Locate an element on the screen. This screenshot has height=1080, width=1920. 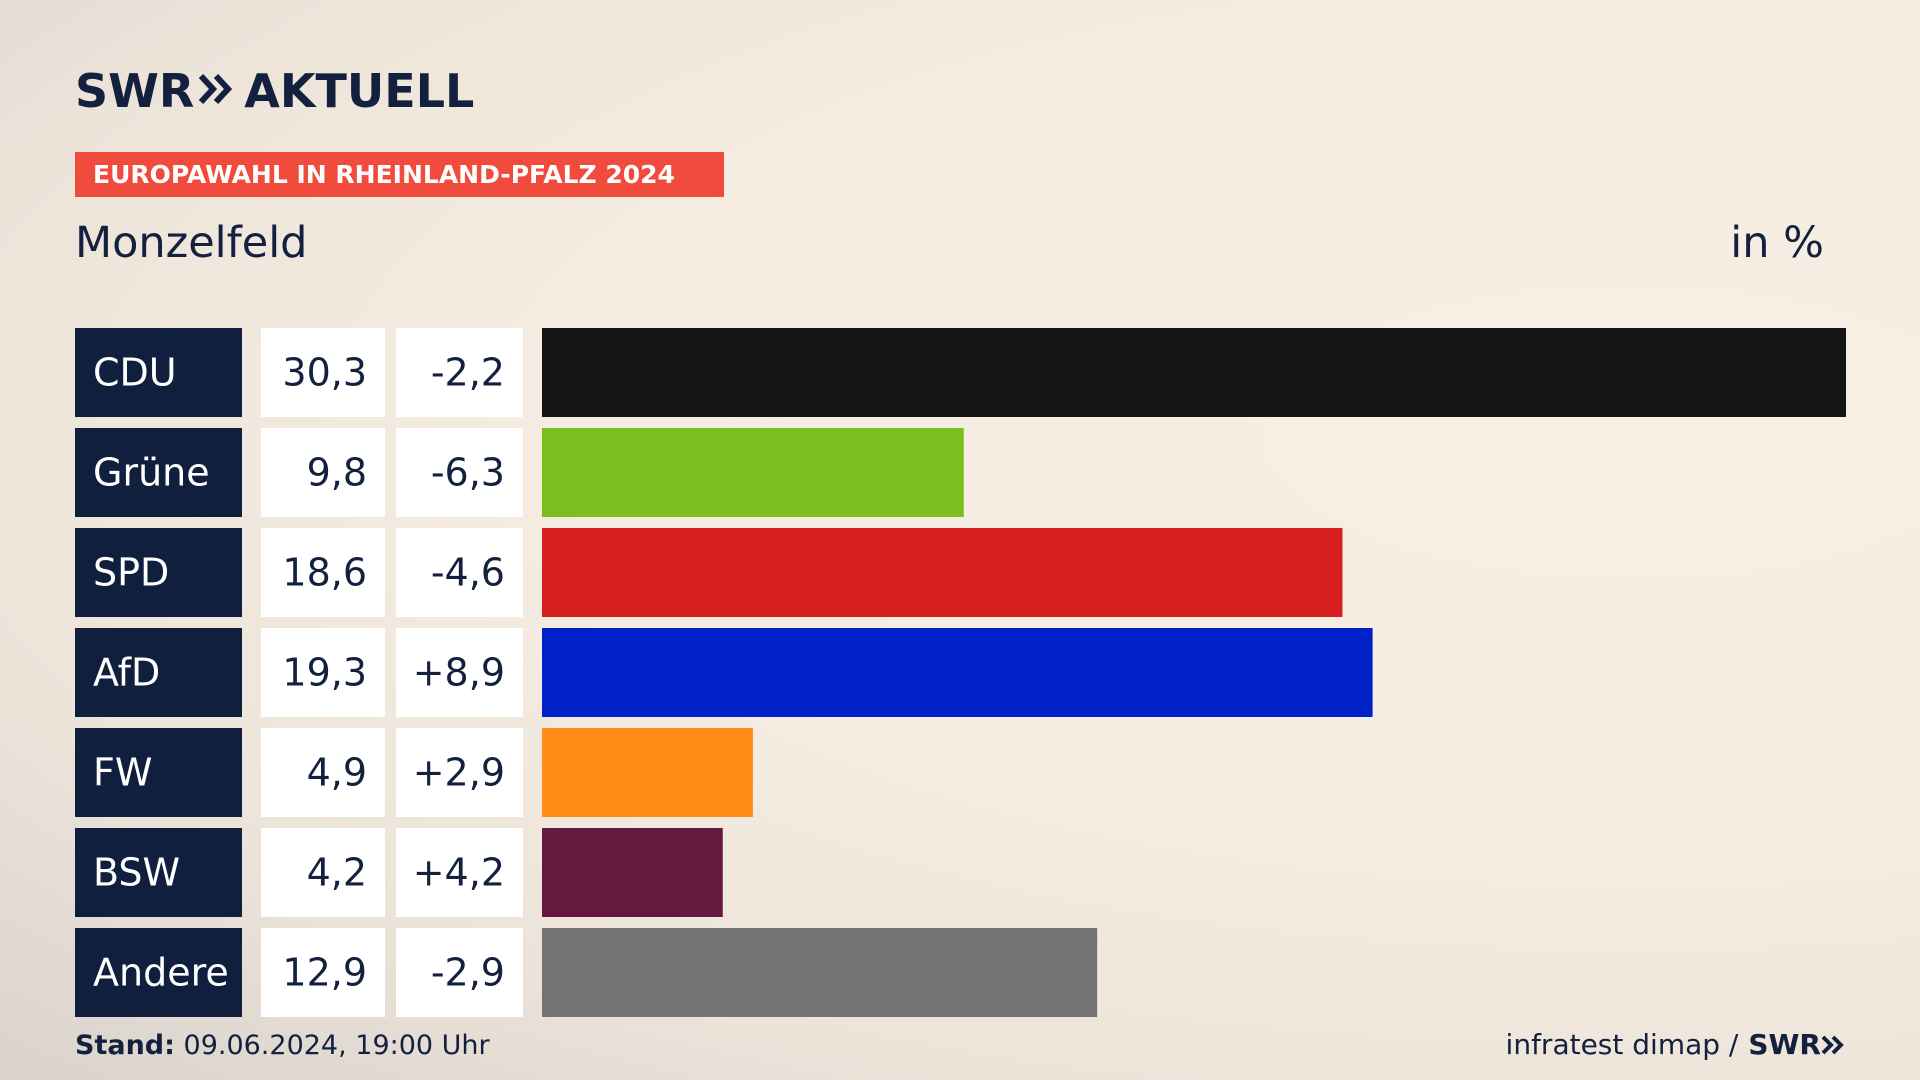
change-label: +2,9 is located at coordinates (459, 773).